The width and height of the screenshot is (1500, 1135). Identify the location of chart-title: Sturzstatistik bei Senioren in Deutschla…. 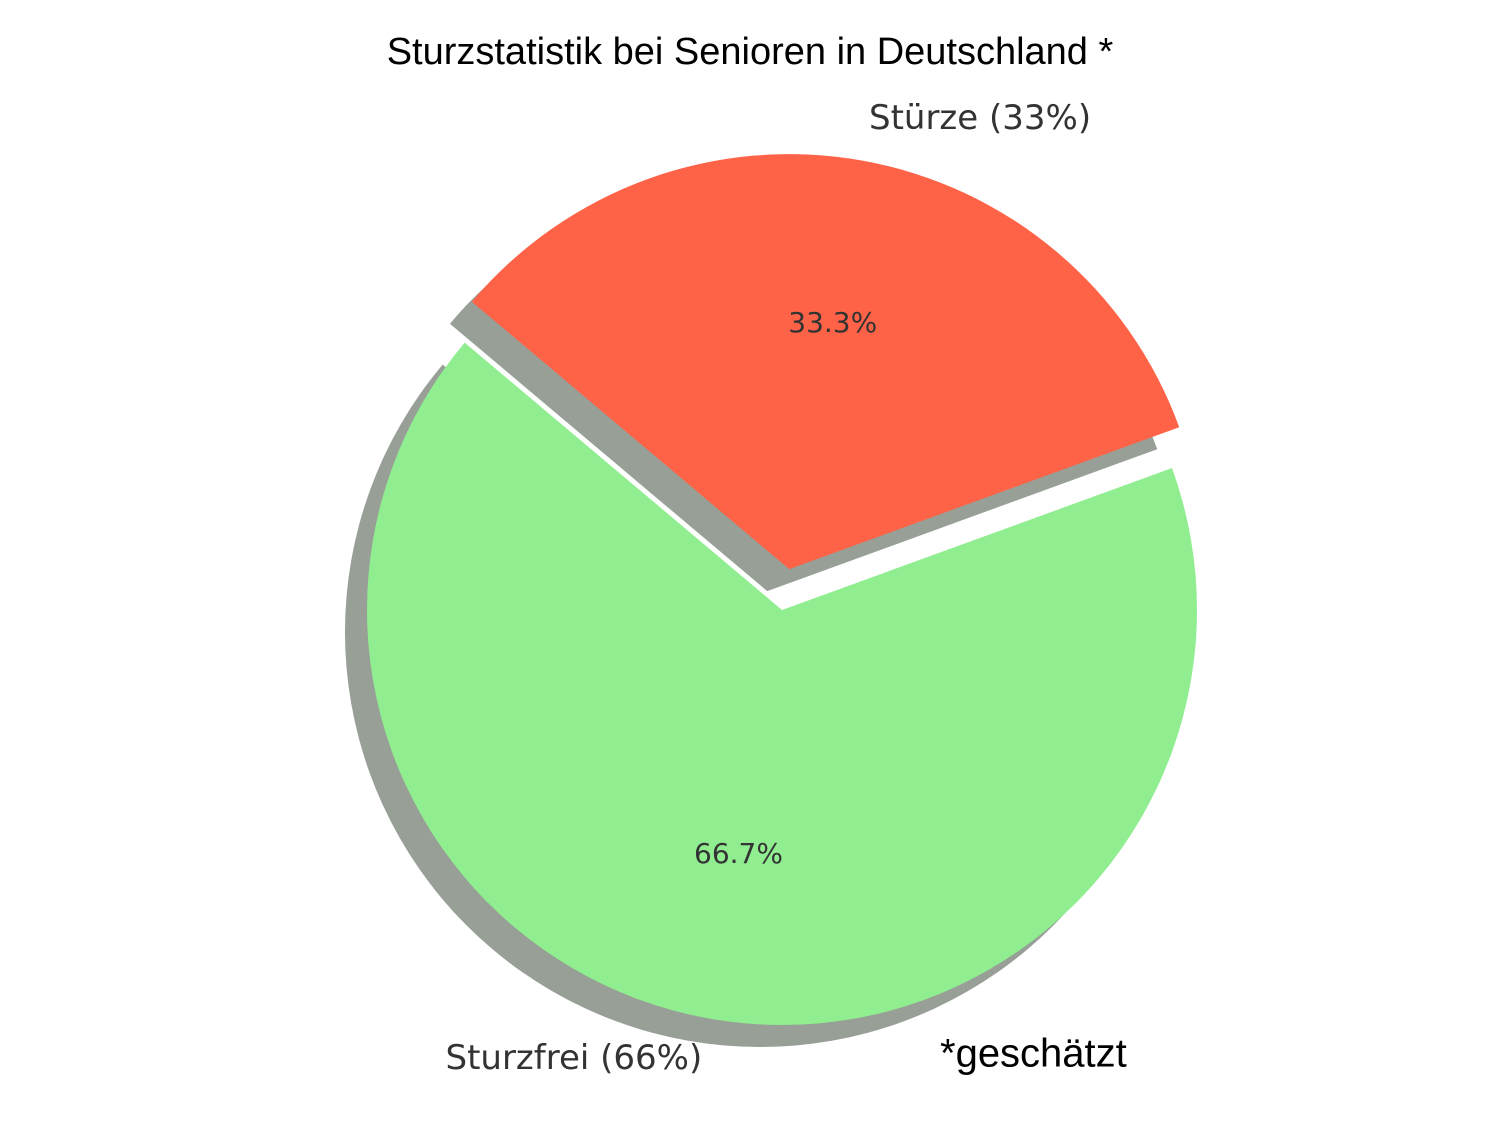
(750, 52).